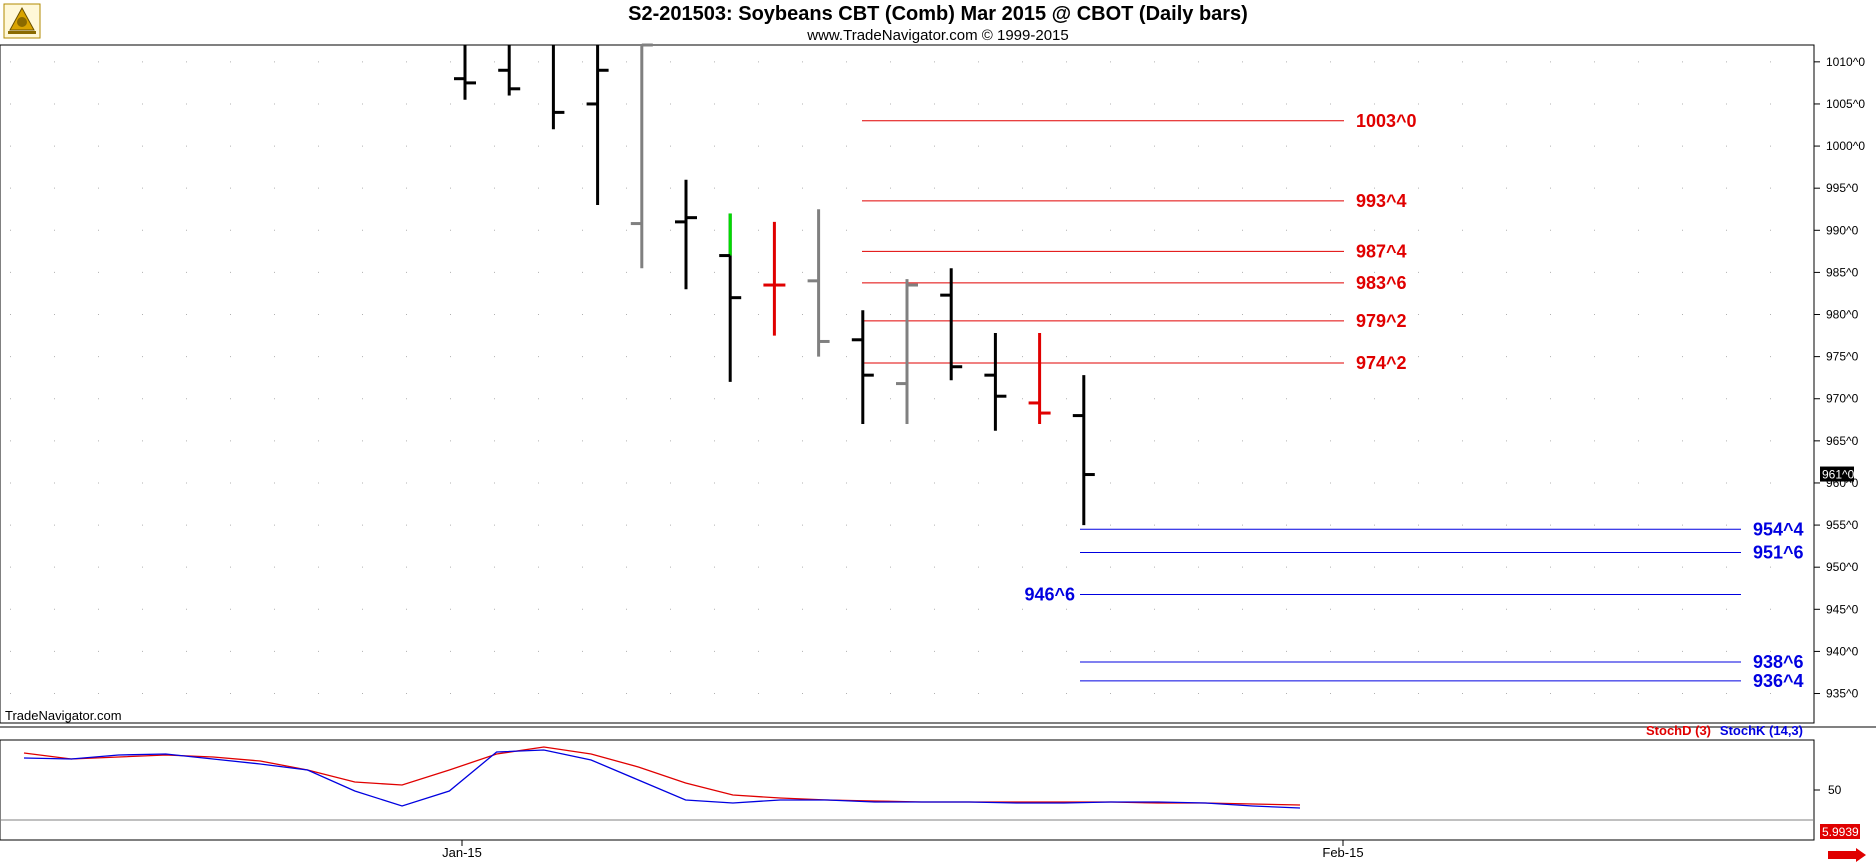  What do you see at coordinates (662, 779) in the screenshot?
I see `stoch-k-line` at bounding box center [662, 779].